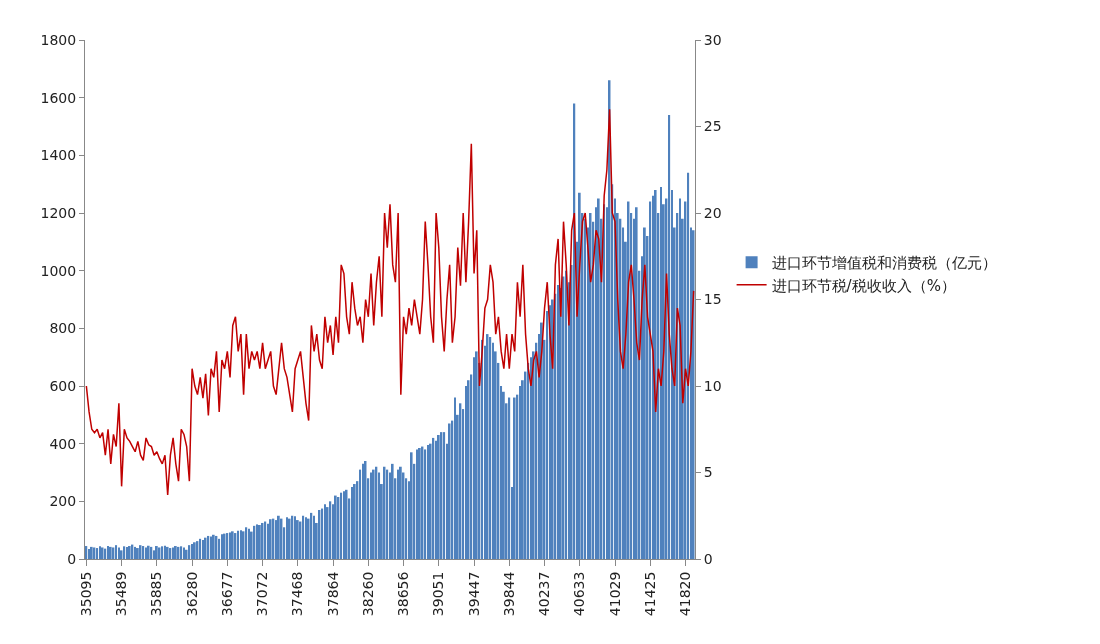  What do you see at coordinates (63, 385) in the screenshot?
I see `y-tick-label: 600` at bounding box center [63, 385].